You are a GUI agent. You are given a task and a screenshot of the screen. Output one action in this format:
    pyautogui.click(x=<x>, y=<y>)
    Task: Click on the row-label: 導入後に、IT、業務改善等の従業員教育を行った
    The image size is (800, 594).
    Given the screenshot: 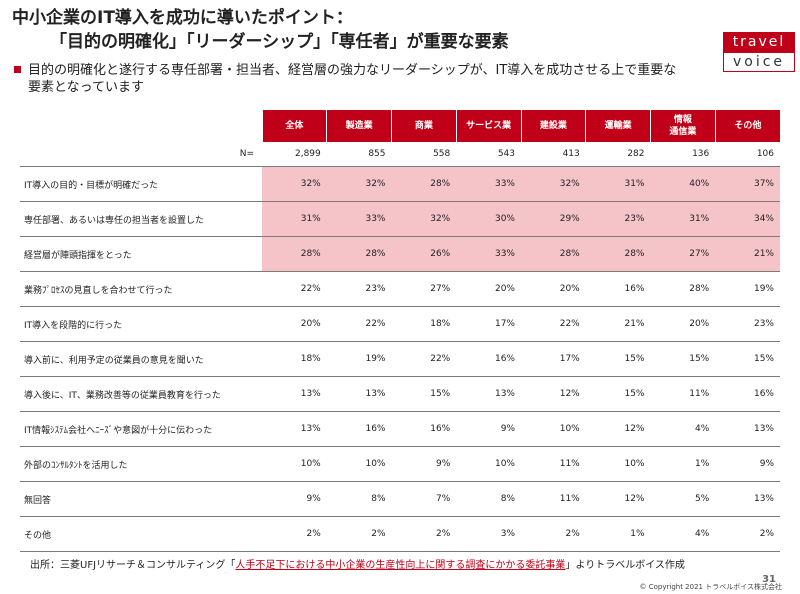 What is the action you would take?
    pyautogui.click(x=141, y=394)
    